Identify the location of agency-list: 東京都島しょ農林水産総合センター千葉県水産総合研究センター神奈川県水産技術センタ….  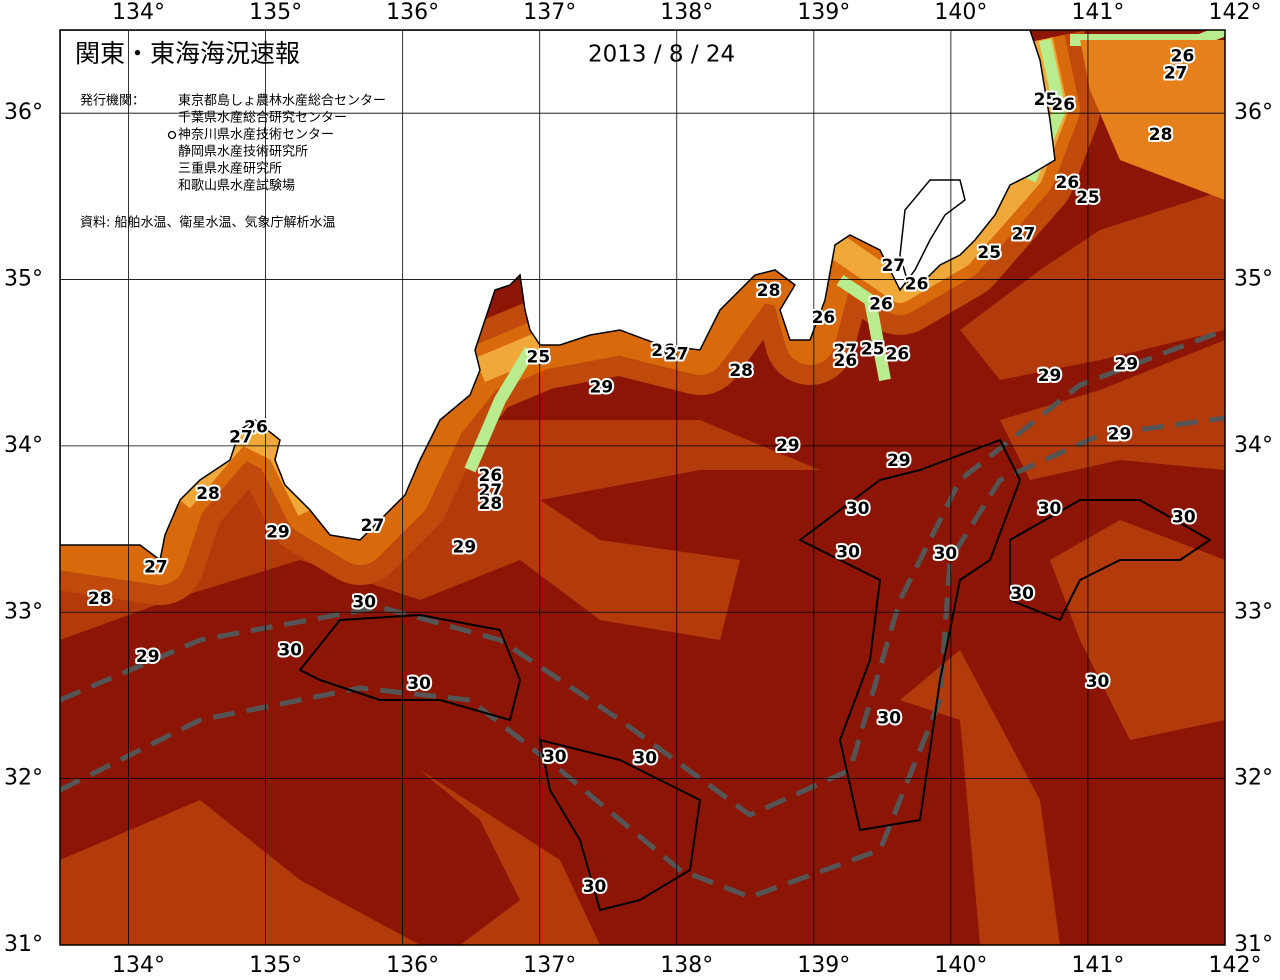
(282, 143).